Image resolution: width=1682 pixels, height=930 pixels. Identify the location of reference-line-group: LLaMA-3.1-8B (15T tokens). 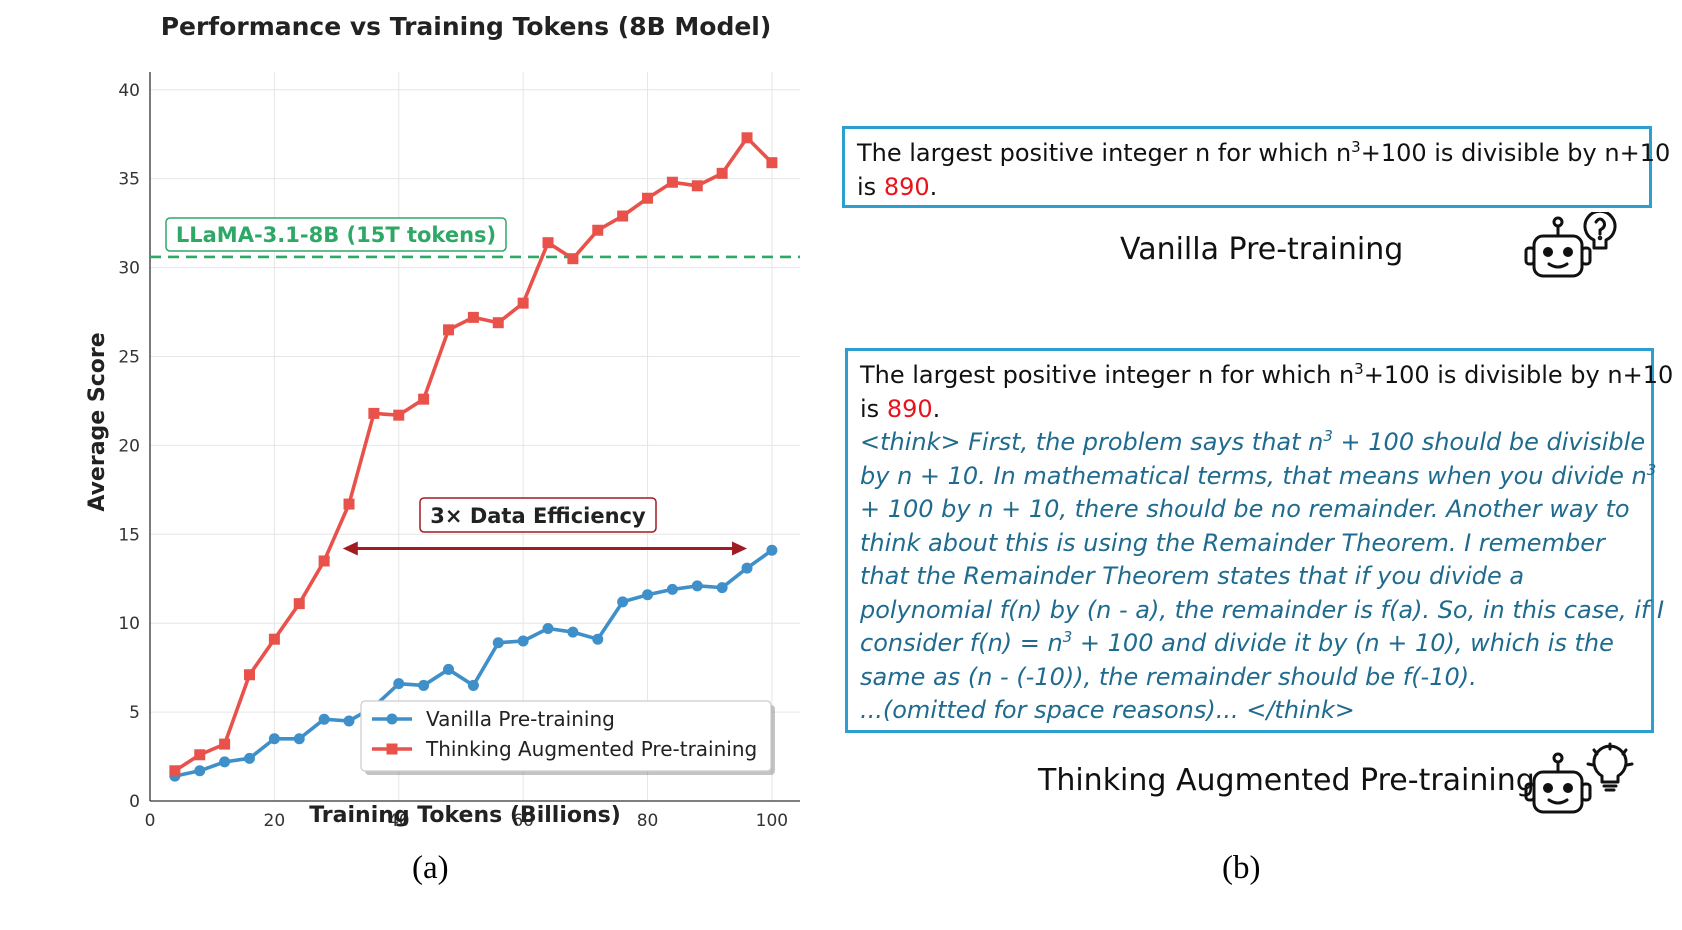
(475, 238).